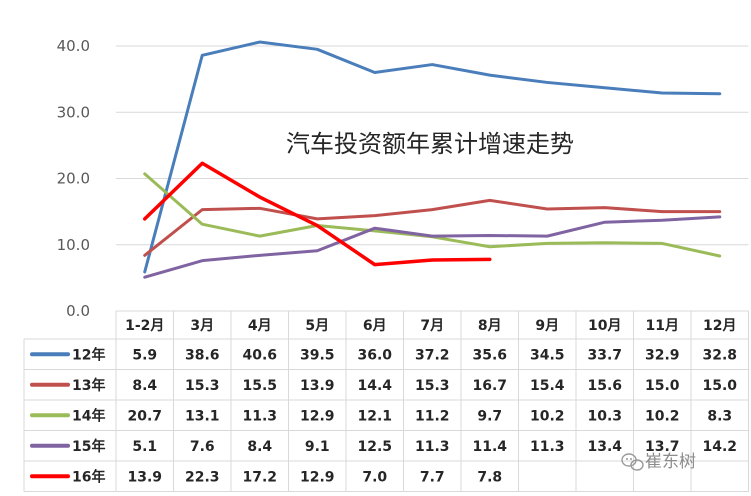 The height and width of the screenshot is (496, 751). What do you see at coordinates (547, 355) in the screenshot?
I see `data-label: 34.5` at bounding box center [547, 355].